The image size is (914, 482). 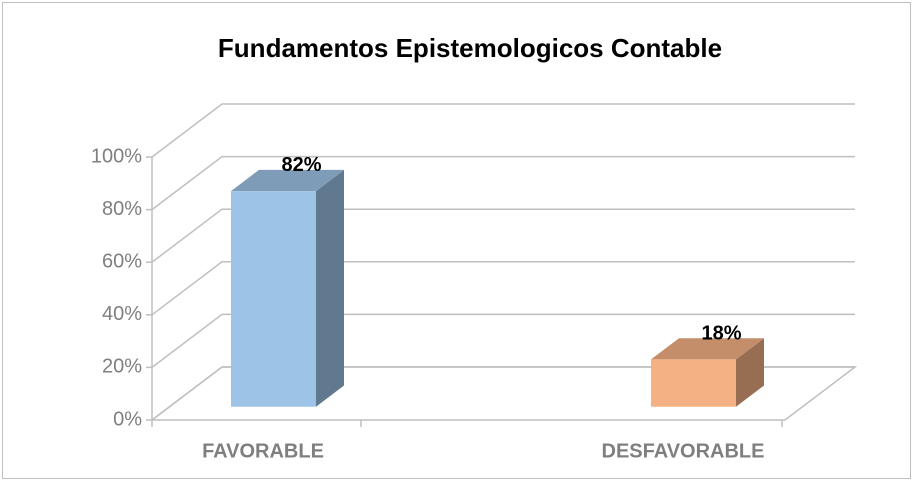 I want to click on value-label: 82%, so click(x=301, y=165).